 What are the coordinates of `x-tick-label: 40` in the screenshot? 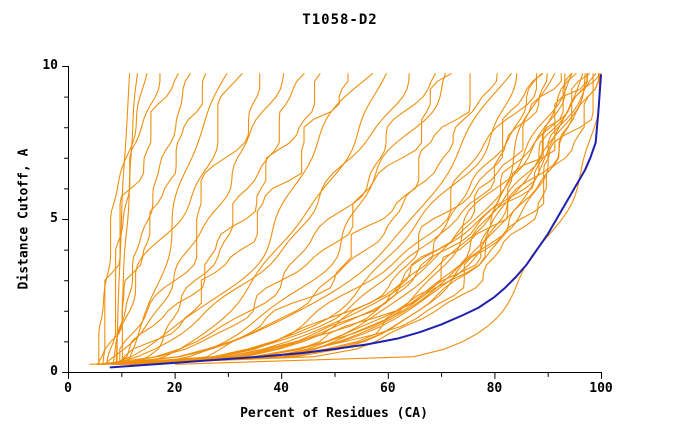 It's located at (281, 388).